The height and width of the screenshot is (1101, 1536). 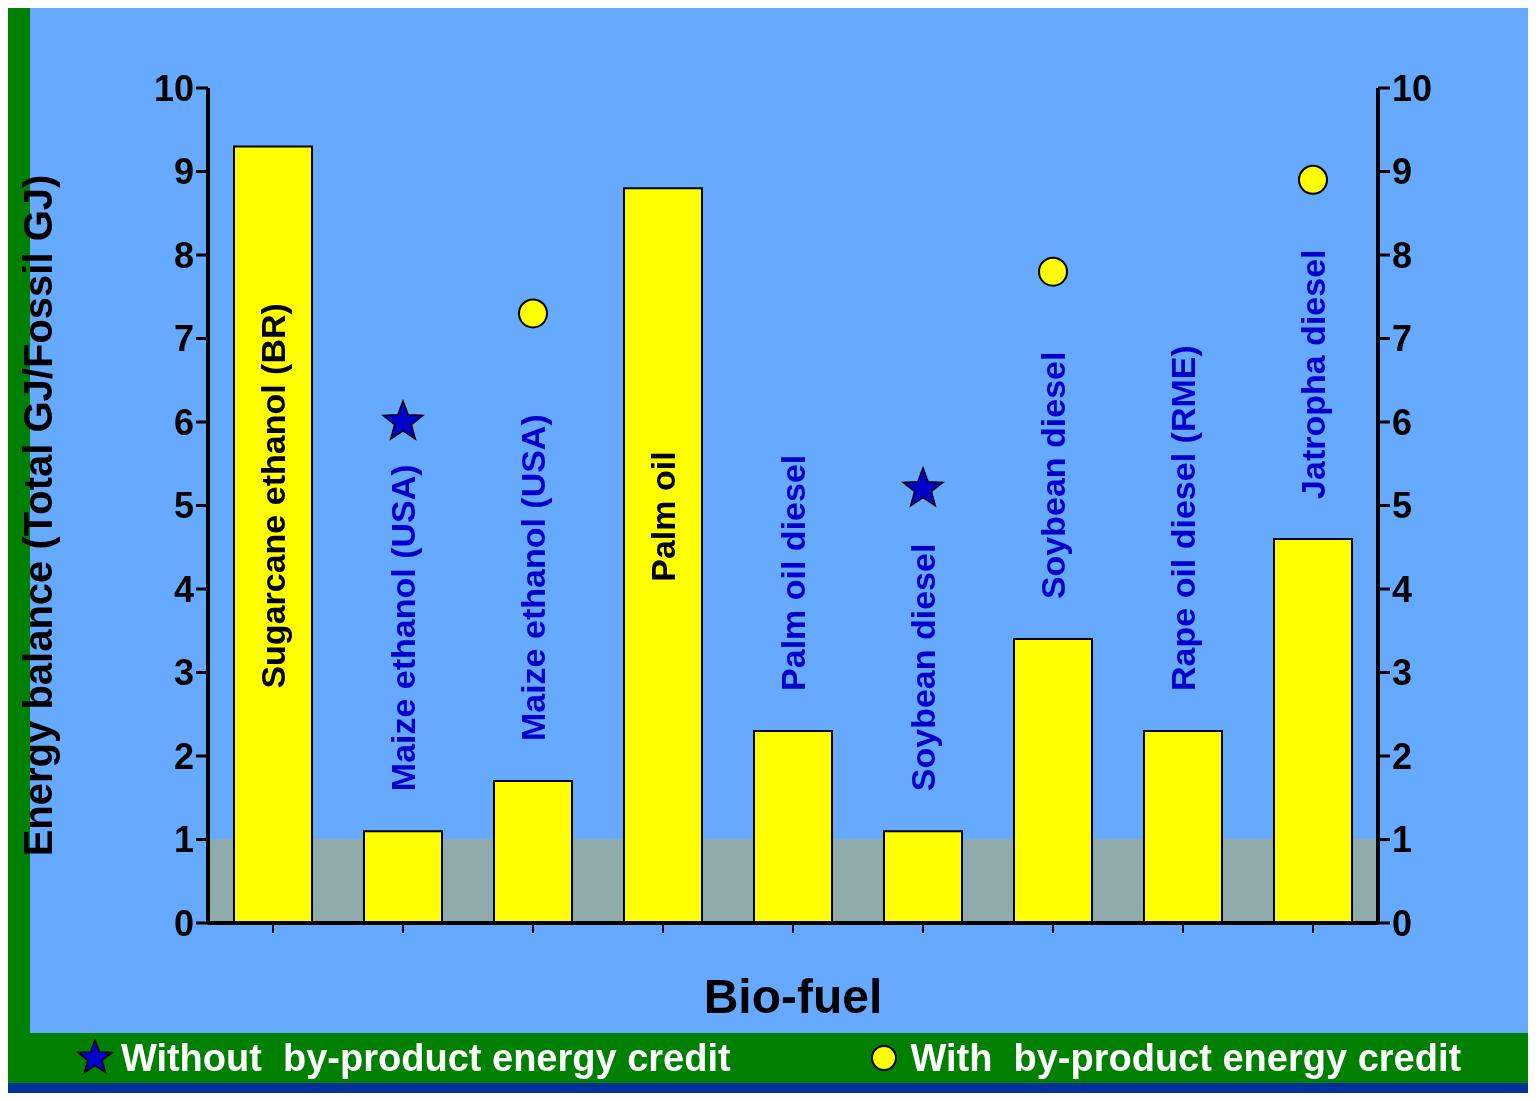 What do you see at coordinates (1402, 422) in the screenshot?
I see `y2-tick-label: 6` at bounding box center [1402, 422].